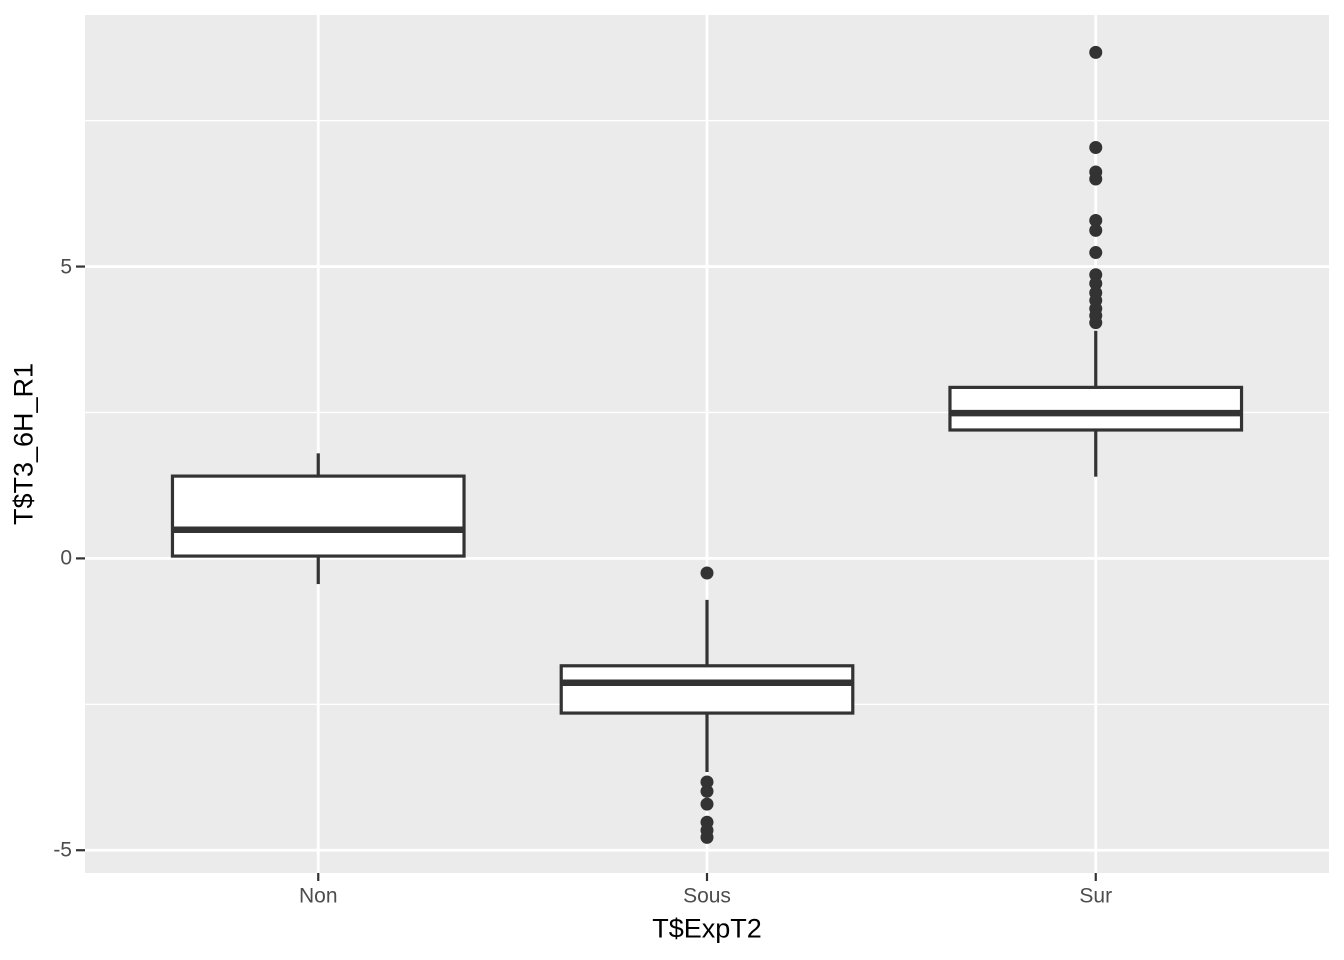 The width and height of the screenshot is (1344, 960). What do you see at coordinates (707, 896) in the screenshot?
I see `x-tick-label-sous: Sous` at bounding box center [707, 896].